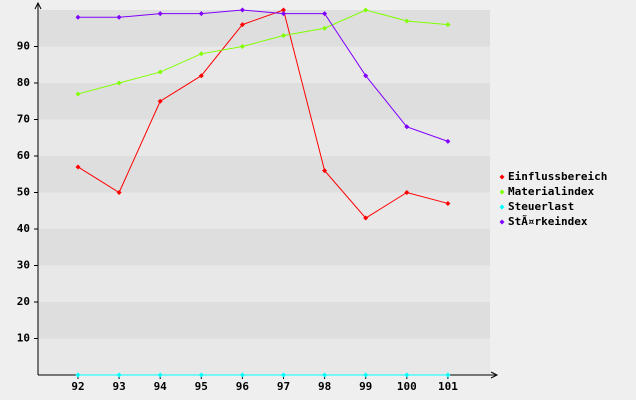  I want to click on y-tick-label: 20, so click(23, 301).